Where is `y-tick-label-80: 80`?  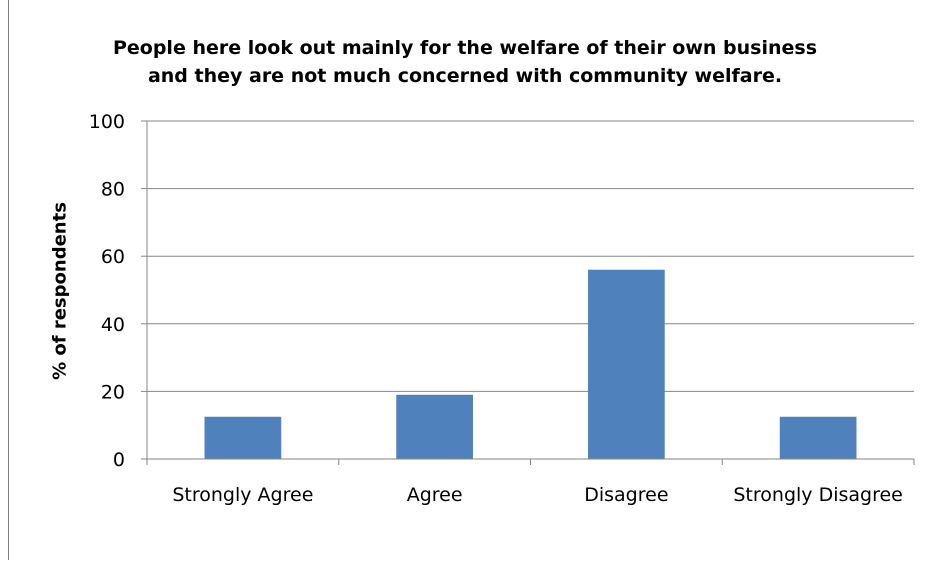
y-tick-label-80: 80 is located at coordinates (113, 190).